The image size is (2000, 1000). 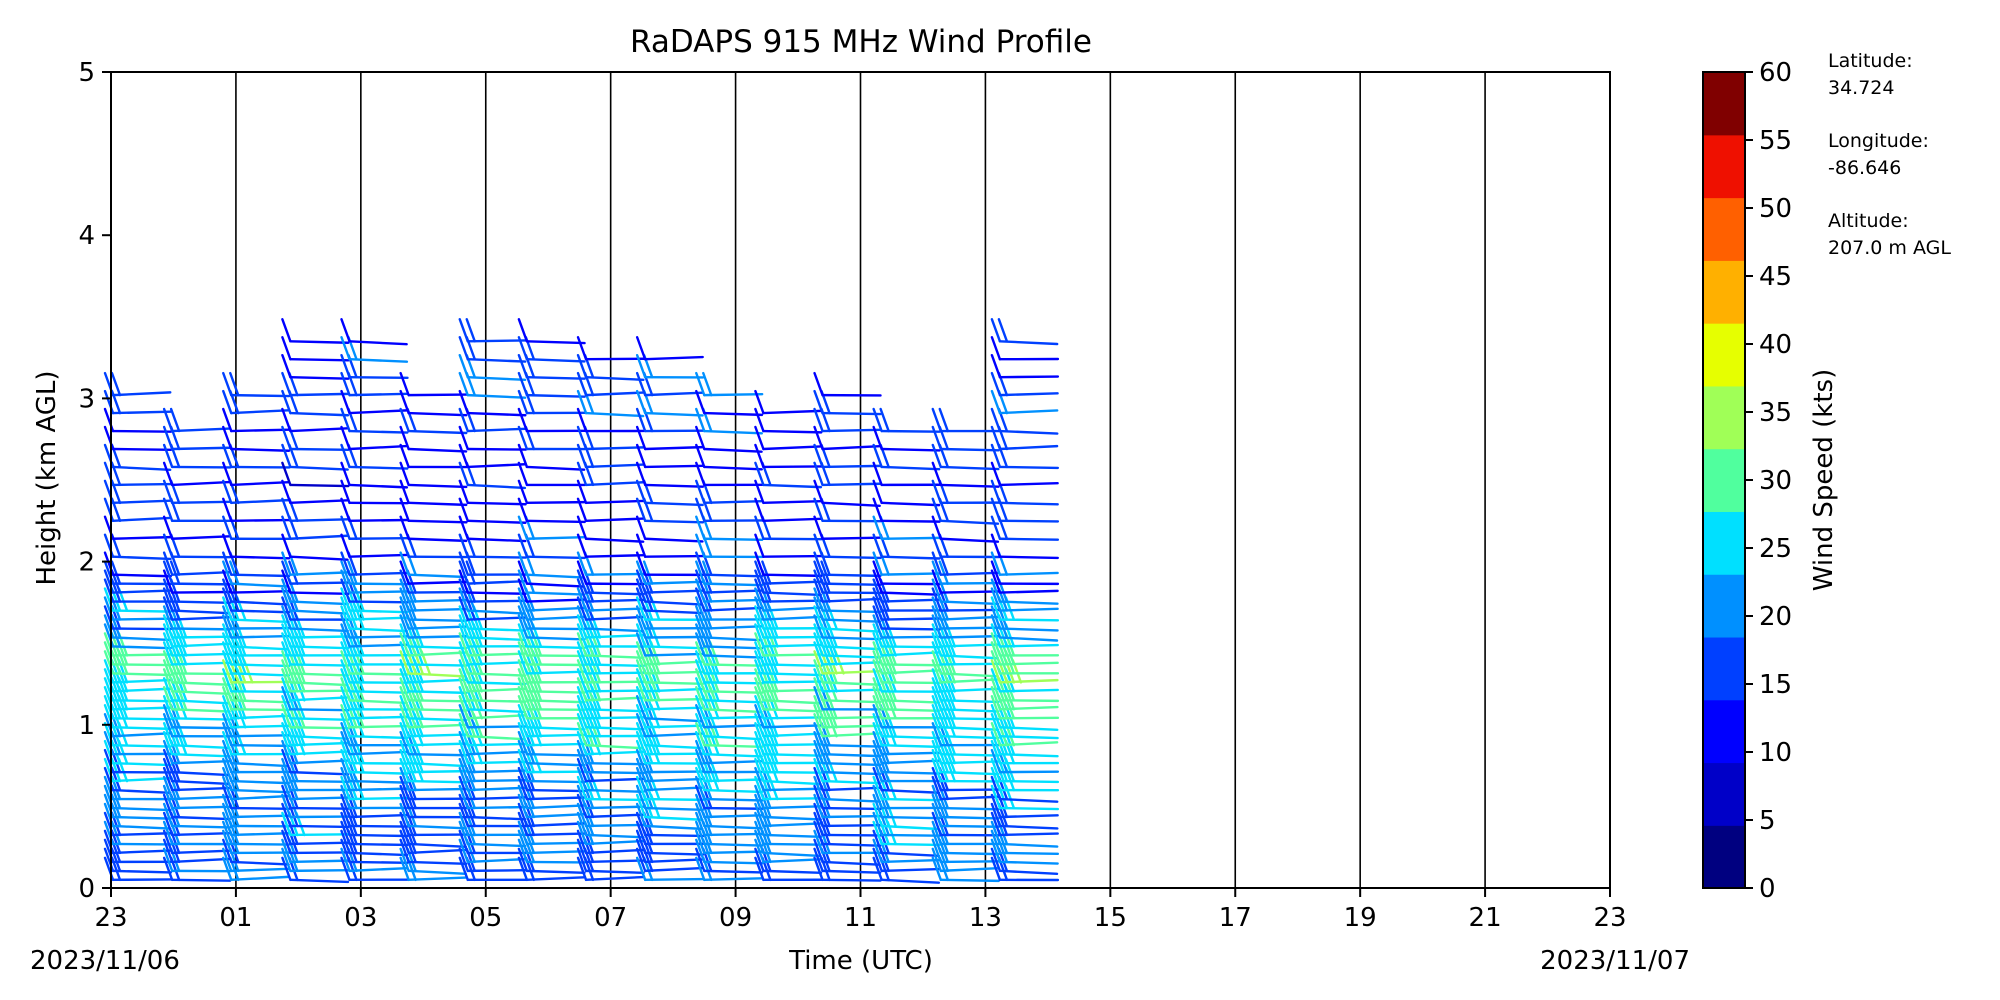 I want to click on x-end-date: 2023/11/07, so click(x=1615, y=961).